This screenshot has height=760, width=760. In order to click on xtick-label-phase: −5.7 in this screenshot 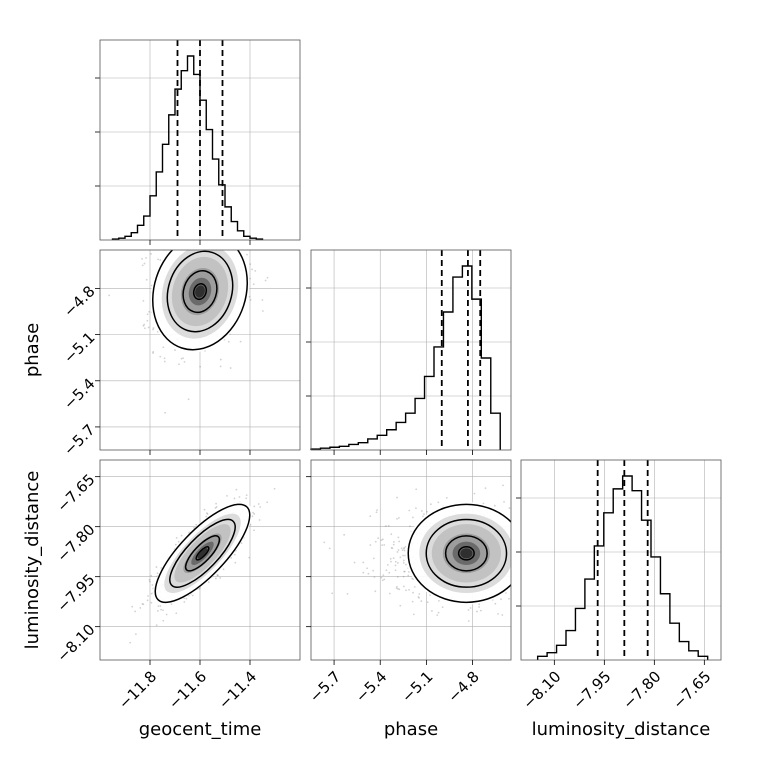, I will do `click(325, 687)`.